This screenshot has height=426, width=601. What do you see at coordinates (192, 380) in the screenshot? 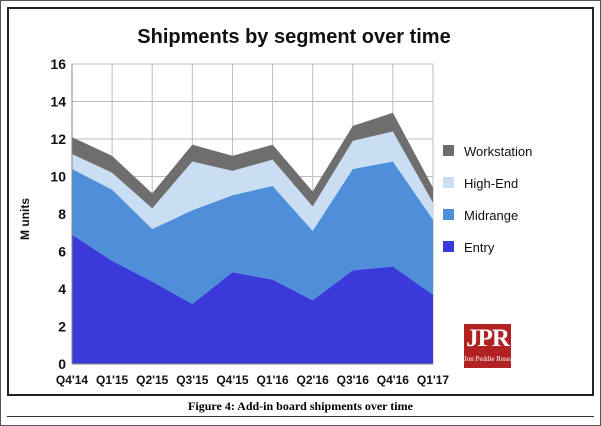
I see `x-tick-label: Q3'15` at bounding box center [192, 380].